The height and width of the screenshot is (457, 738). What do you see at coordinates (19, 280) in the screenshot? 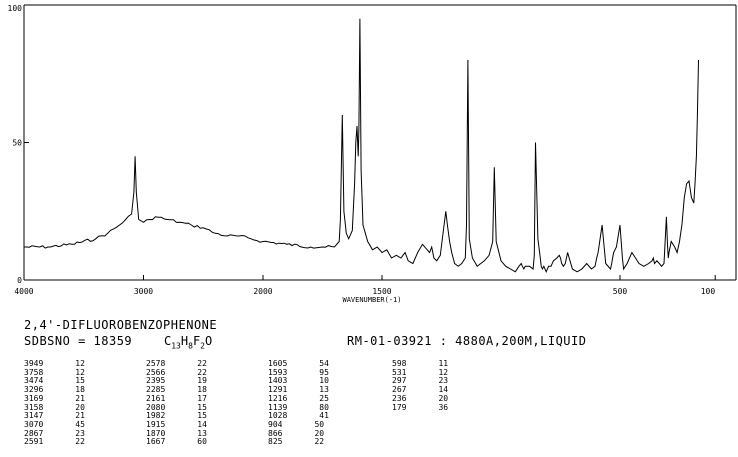
I see `y-tick-label: 0` at bounding box center [19, 280].